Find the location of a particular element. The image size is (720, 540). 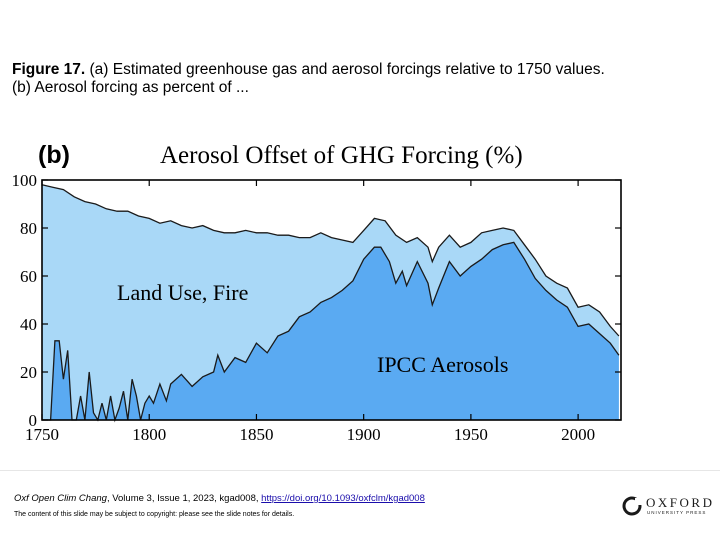

citation-details: , Volume 3, Issue 1, 2023, kgad008, is located at coordinates (184, 498).